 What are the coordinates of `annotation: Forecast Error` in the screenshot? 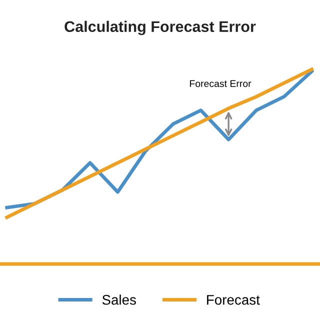 It's located at (221, 84).